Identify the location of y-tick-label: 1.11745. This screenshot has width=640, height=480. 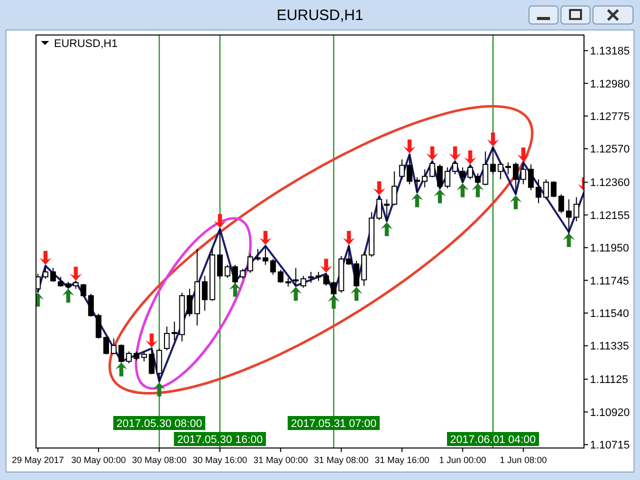
(609, 281).